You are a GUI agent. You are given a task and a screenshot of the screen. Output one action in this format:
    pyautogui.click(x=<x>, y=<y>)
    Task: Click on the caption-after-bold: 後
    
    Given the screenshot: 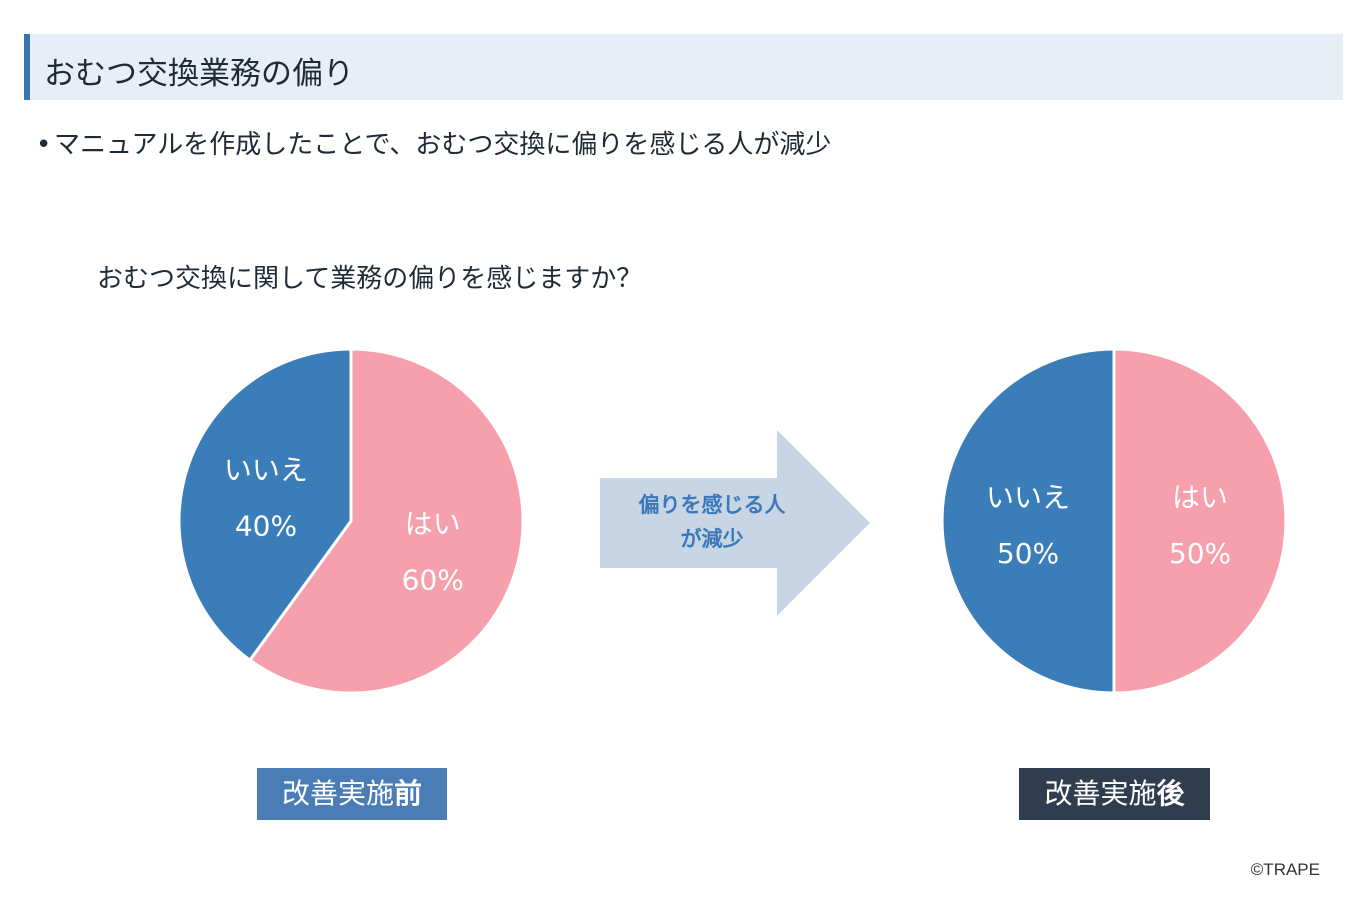 What is the action you would take?
    pyautogui.click(x=1170, y=793)
    